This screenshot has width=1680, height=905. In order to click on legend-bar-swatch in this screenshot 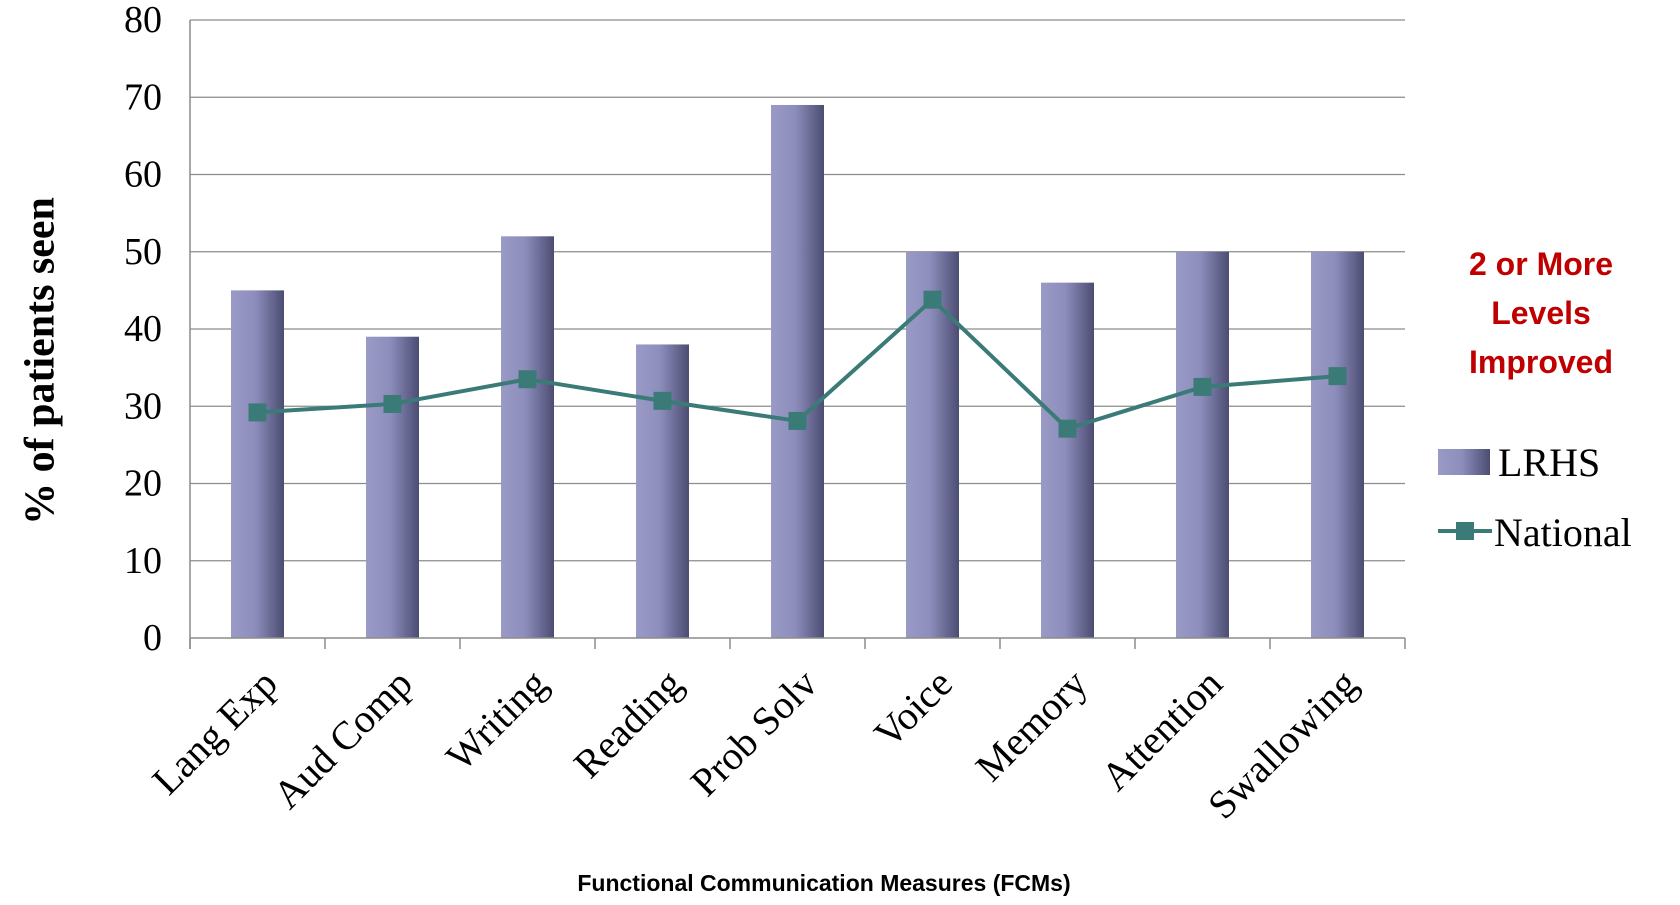, I will do `click(1464, 462)`.